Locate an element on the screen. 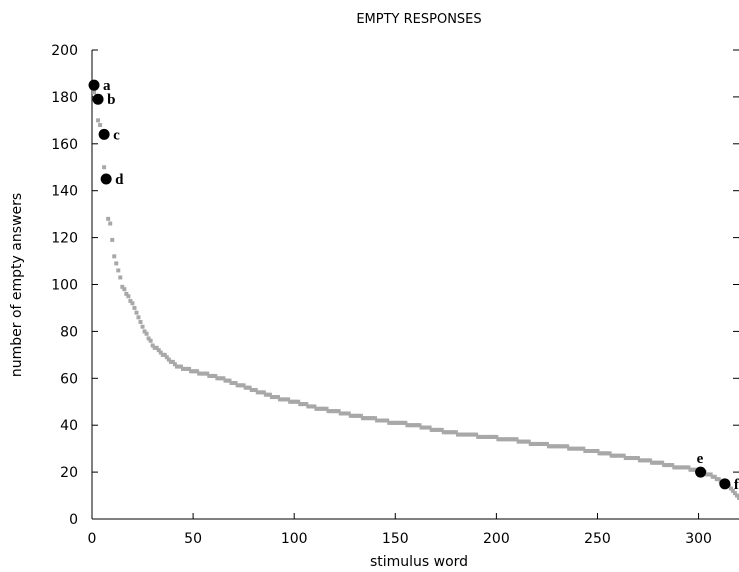 The height and width of the screenshot is (572, 739). point-letter-d: d is located at coordinates (119, 180).